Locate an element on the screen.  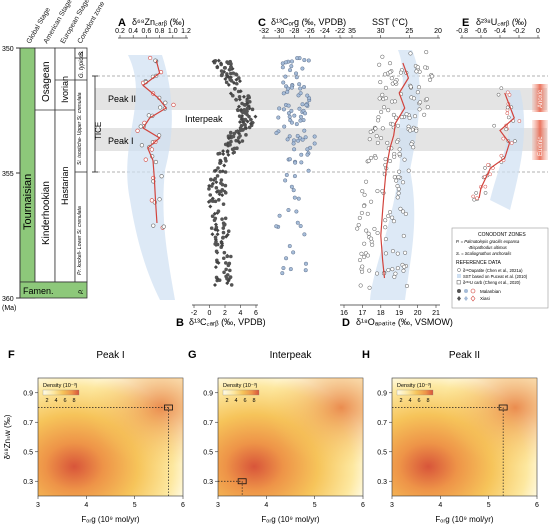
panel-c-tick-label: -26 is located at coordinates (310, 31).